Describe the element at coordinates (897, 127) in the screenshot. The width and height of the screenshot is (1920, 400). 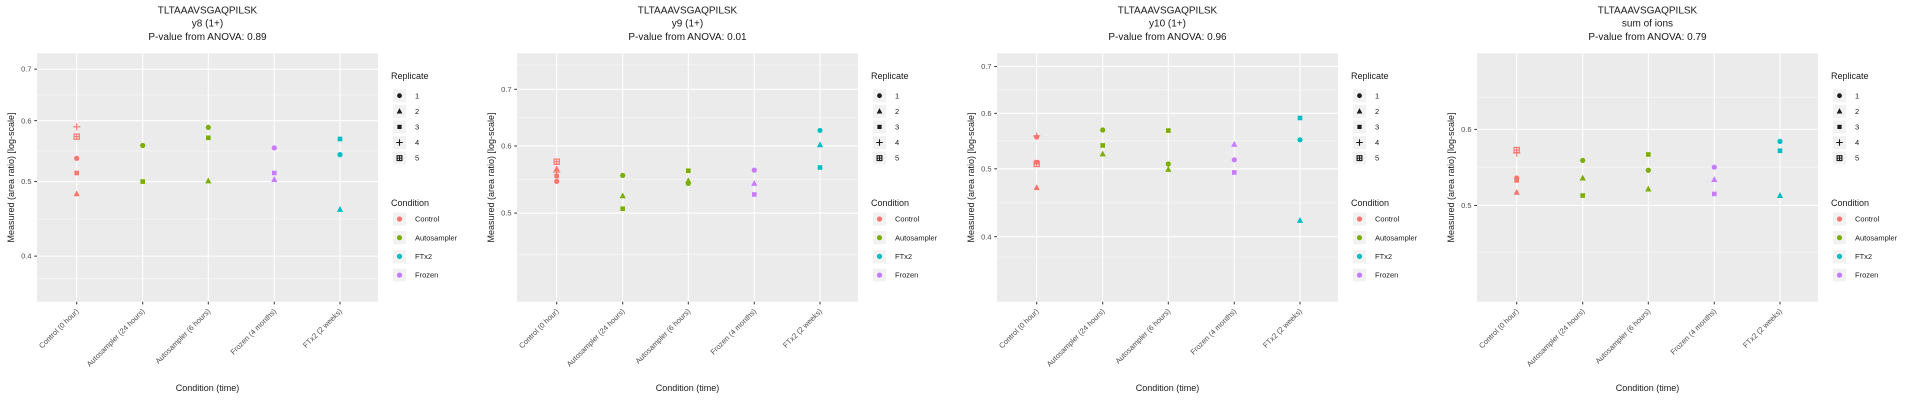
I see `legend-replicate-label: 3` at that location.